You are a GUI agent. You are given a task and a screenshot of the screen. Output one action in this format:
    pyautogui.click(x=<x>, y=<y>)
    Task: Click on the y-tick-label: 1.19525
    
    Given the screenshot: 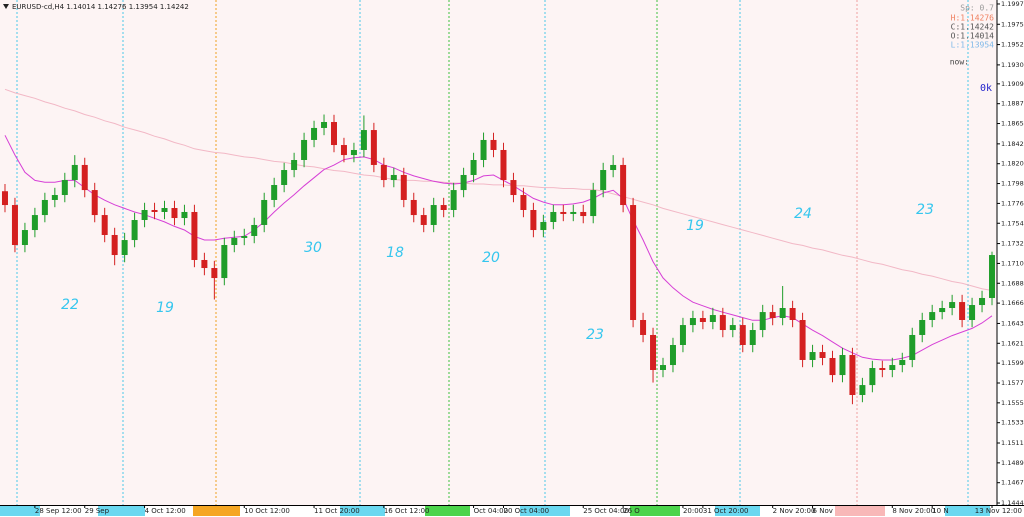 What is the action you would take?
    pyautogui.click(x=1012, y=45)
    